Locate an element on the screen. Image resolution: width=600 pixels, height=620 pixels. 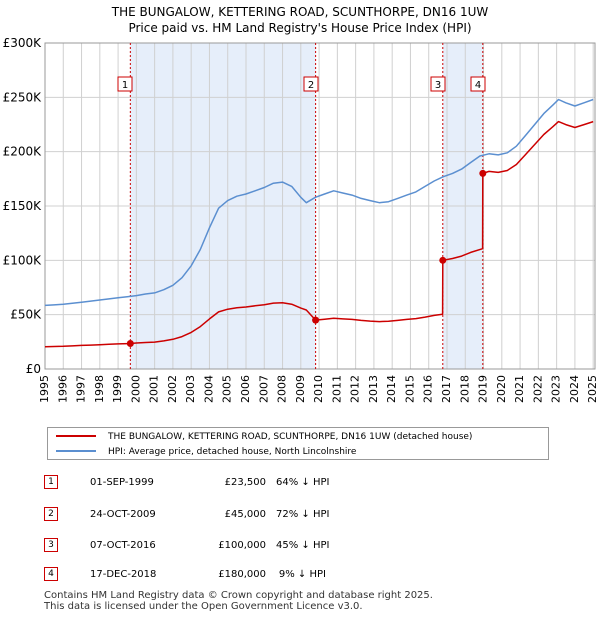
row-date: 01-SEP-1999 is located at coordinates (122, 482).